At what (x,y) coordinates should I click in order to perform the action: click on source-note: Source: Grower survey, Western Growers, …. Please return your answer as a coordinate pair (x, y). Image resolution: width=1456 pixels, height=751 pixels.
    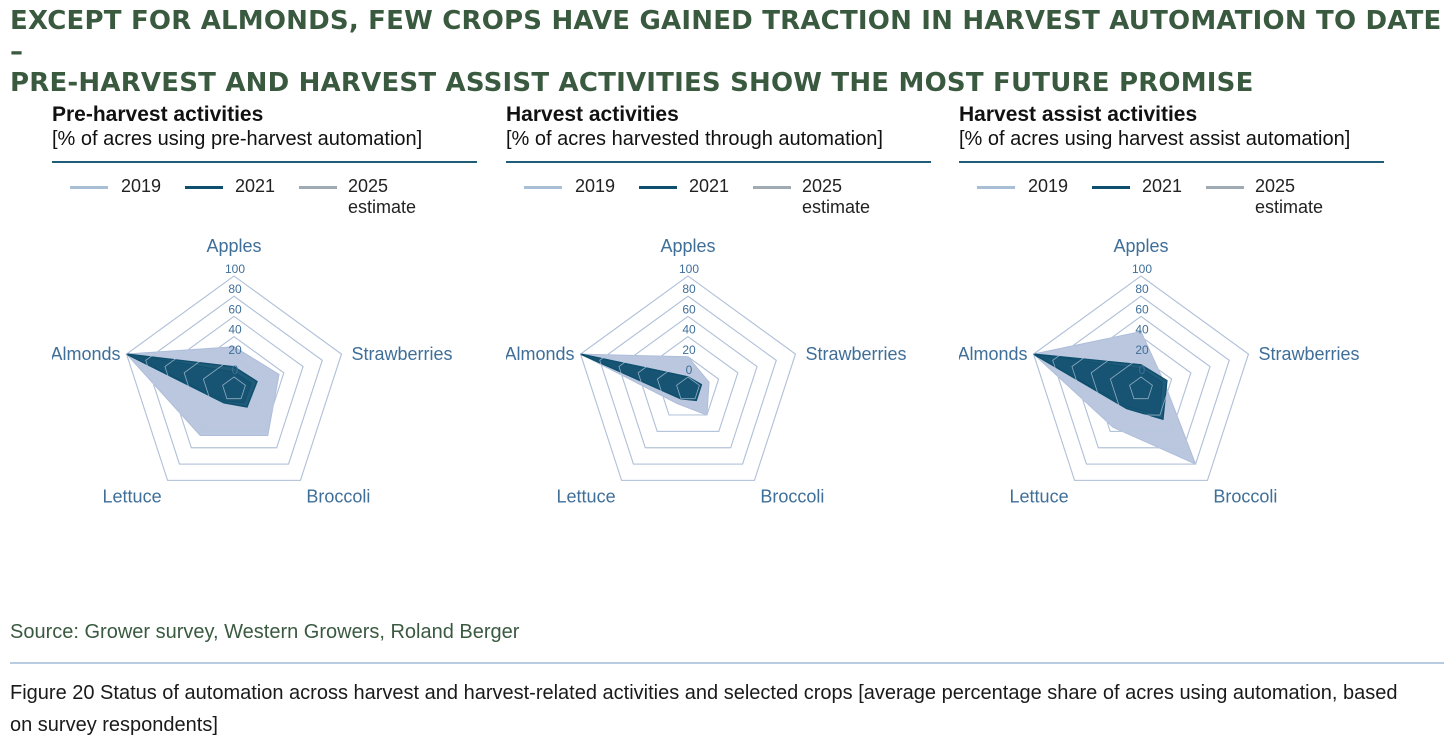
    Looking at the image, I should click on (265, 632).